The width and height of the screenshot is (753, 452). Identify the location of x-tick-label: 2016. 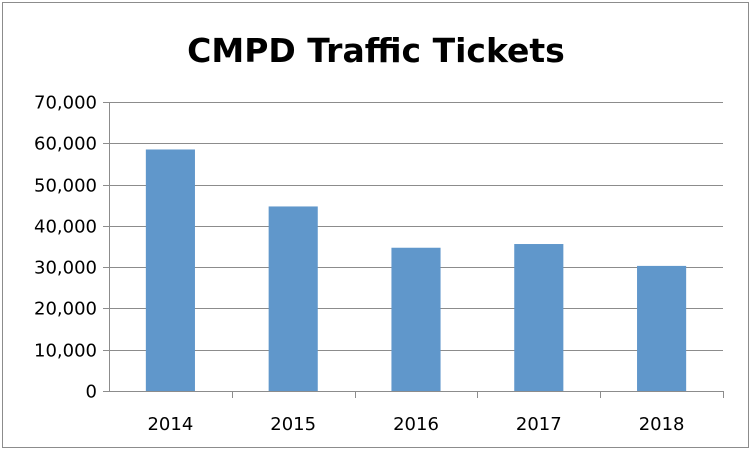
(416, 424).